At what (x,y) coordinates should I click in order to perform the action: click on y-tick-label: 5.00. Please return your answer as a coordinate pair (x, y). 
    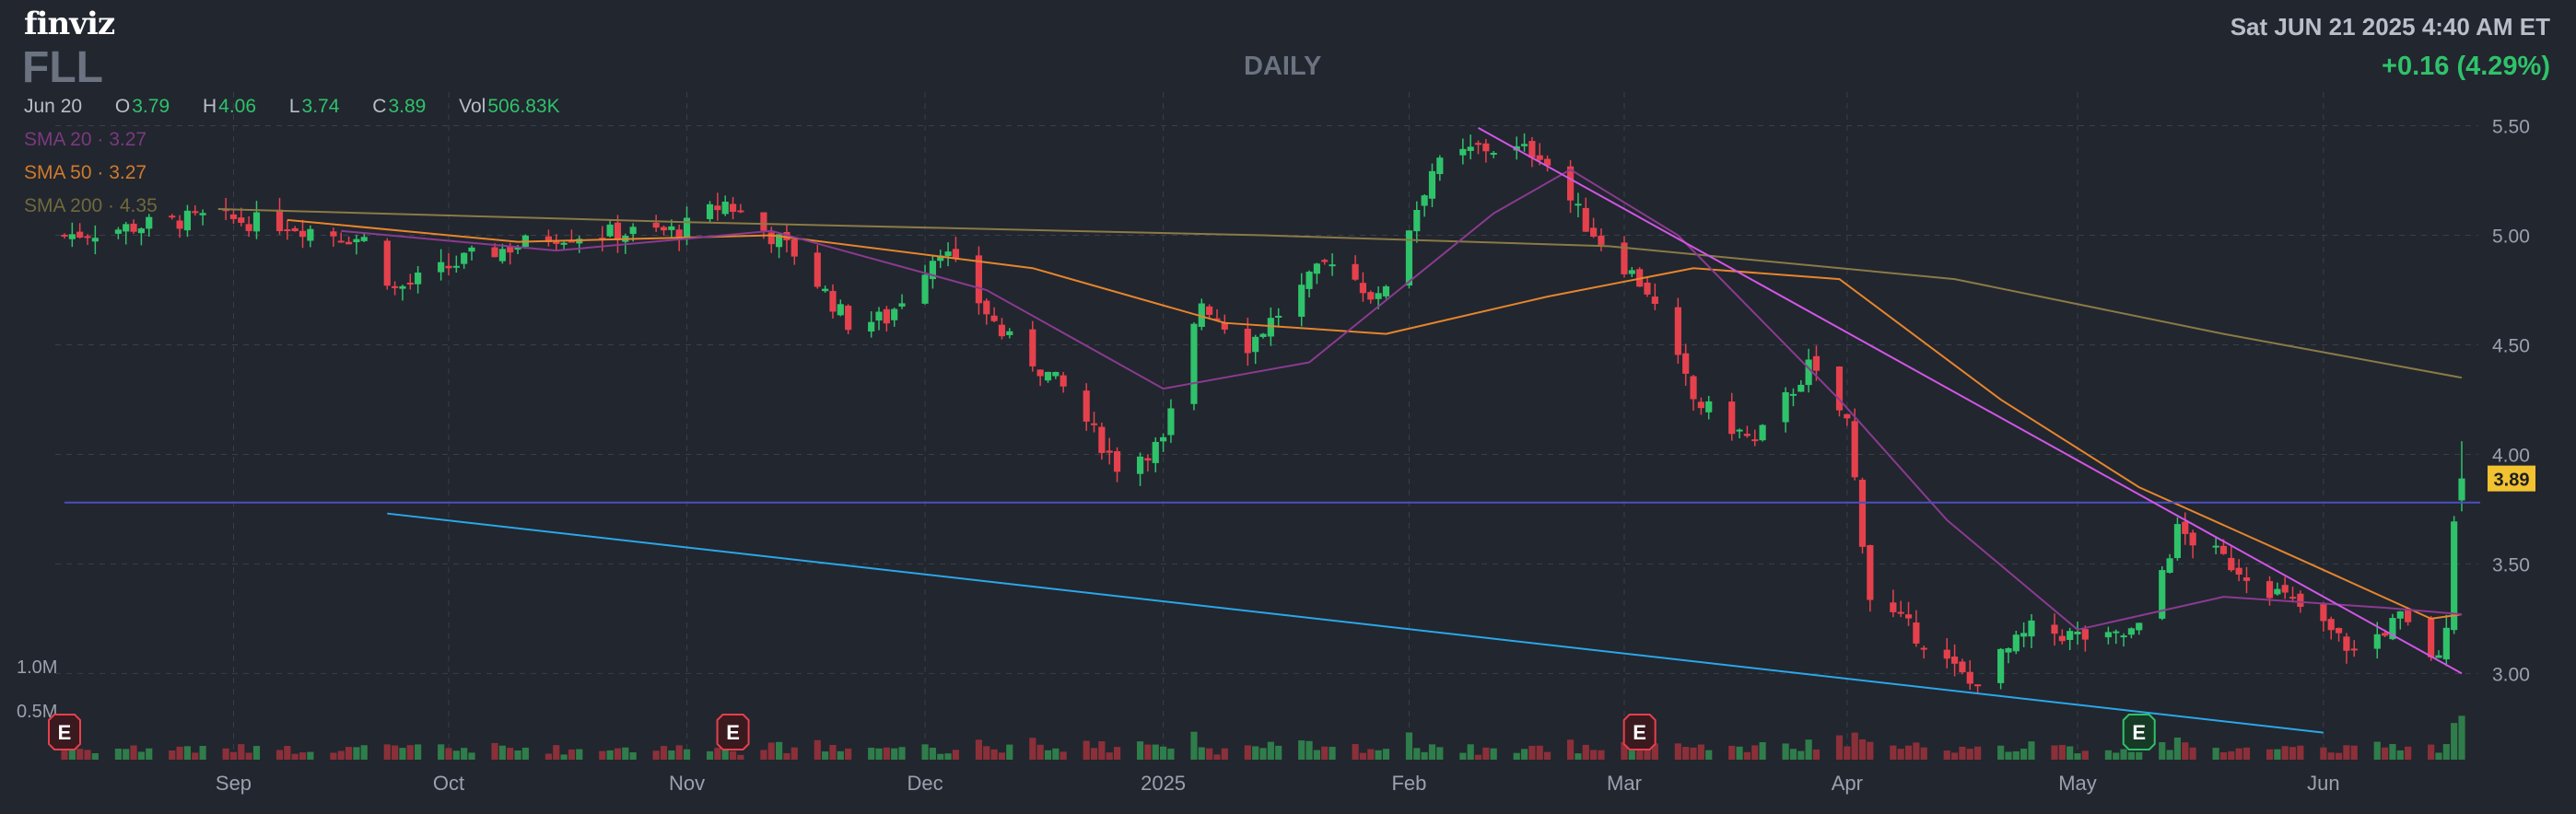
    Looking at the image, I should click on (2511, 237).